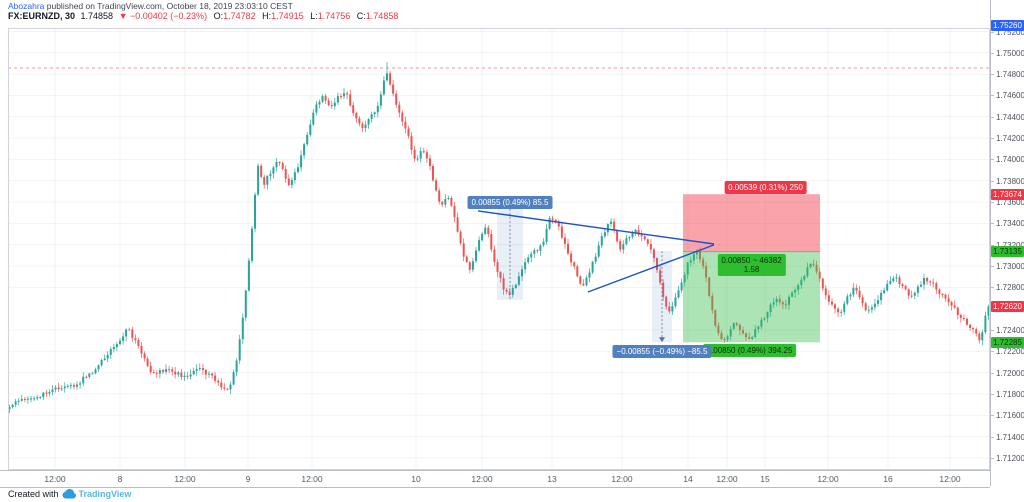  Describe the element at coordinates (287, 16) in the screenshot. I see `high-value: 1.74915` at that location.